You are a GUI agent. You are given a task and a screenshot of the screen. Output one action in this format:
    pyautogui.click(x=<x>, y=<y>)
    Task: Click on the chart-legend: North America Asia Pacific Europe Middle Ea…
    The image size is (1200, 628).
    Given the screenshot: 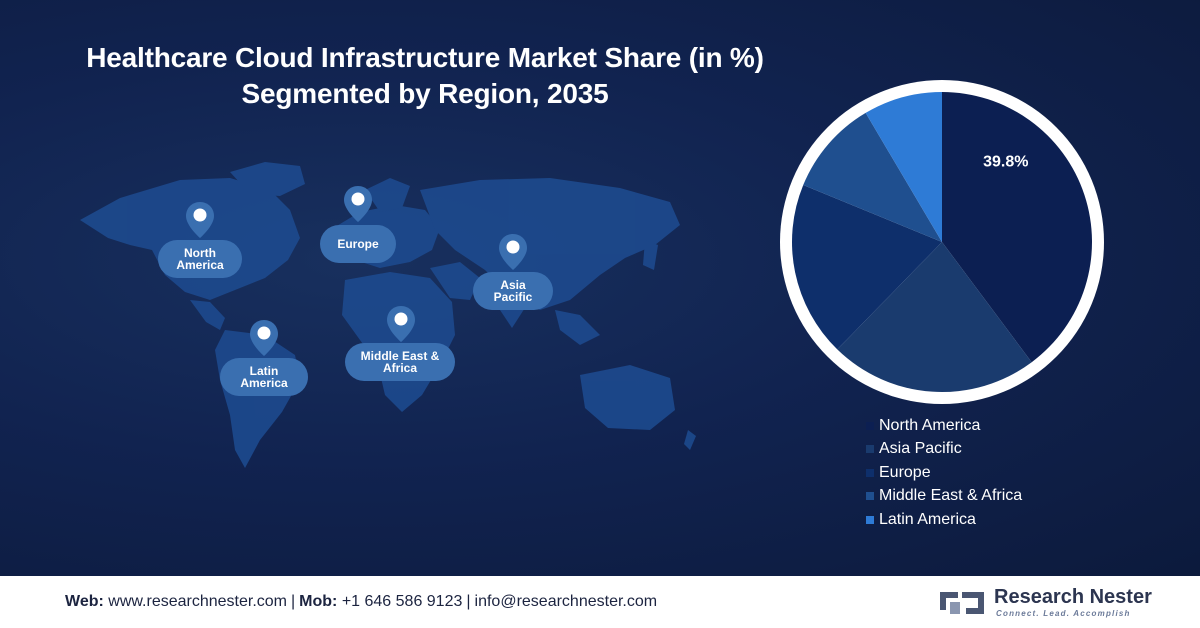 What is the action you would take?
    pyautogui.click(x=944, y=473)
    